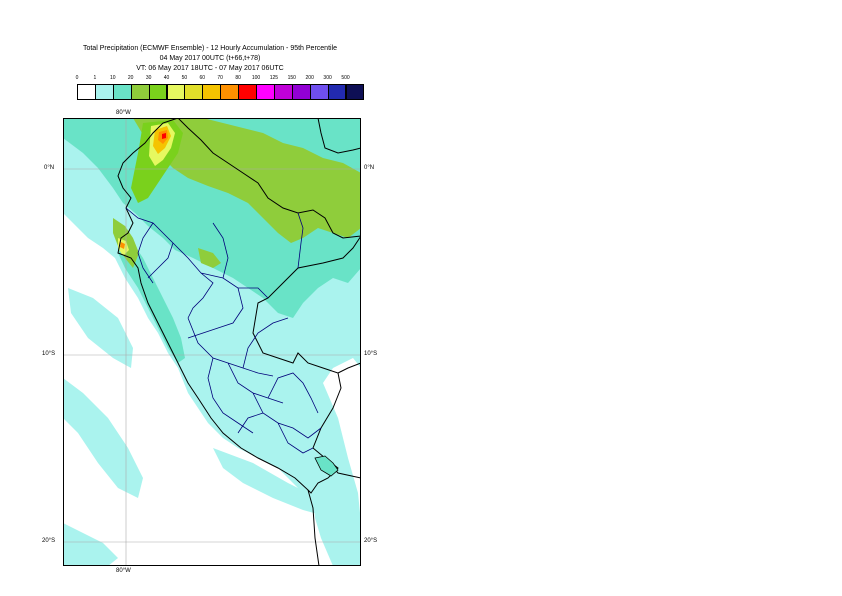 The image size is (842, 596). What do you see at coordinates (220, 78) in the screenshot?
I see `colorbar-tick-label: 70` at bounding box center [220, 78].